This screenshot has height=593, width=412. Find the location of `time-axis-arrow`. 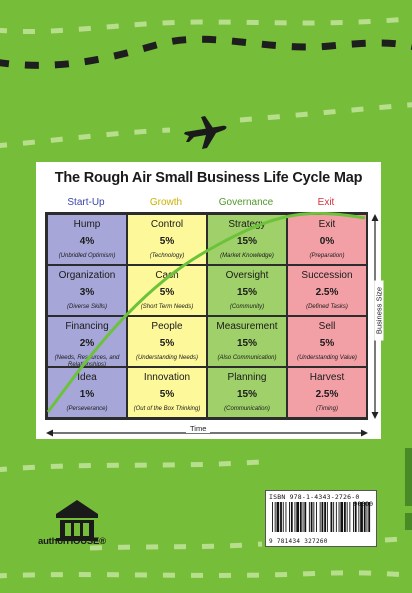

time-axis-arrow is located at coordinates (207, 433).